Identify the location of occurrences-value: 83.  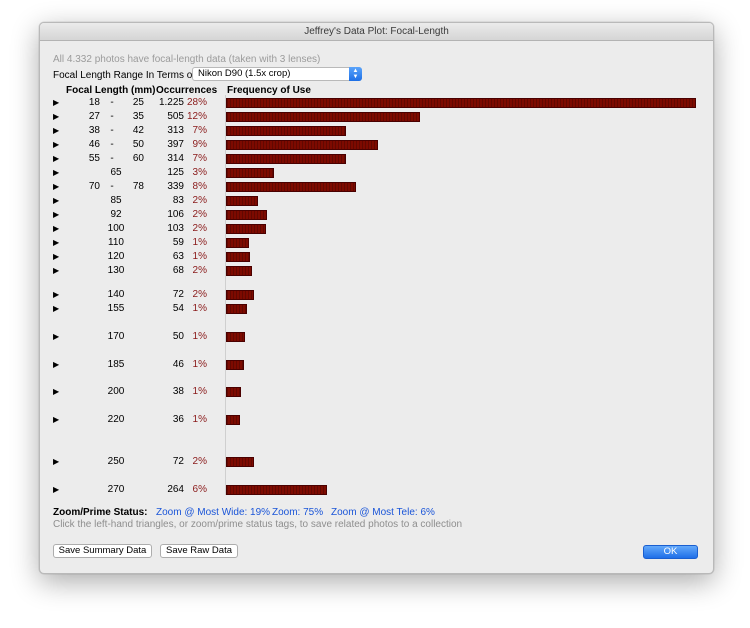
(178, 200).